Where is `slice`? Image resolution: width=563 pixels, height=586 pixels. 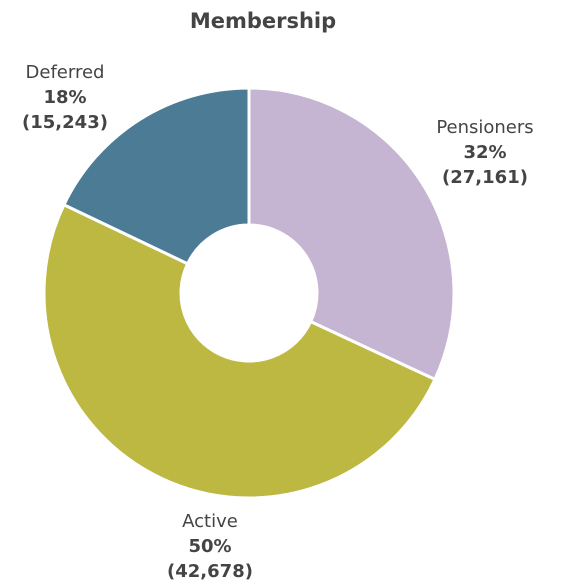
slice is located at coordinates (156, 176).